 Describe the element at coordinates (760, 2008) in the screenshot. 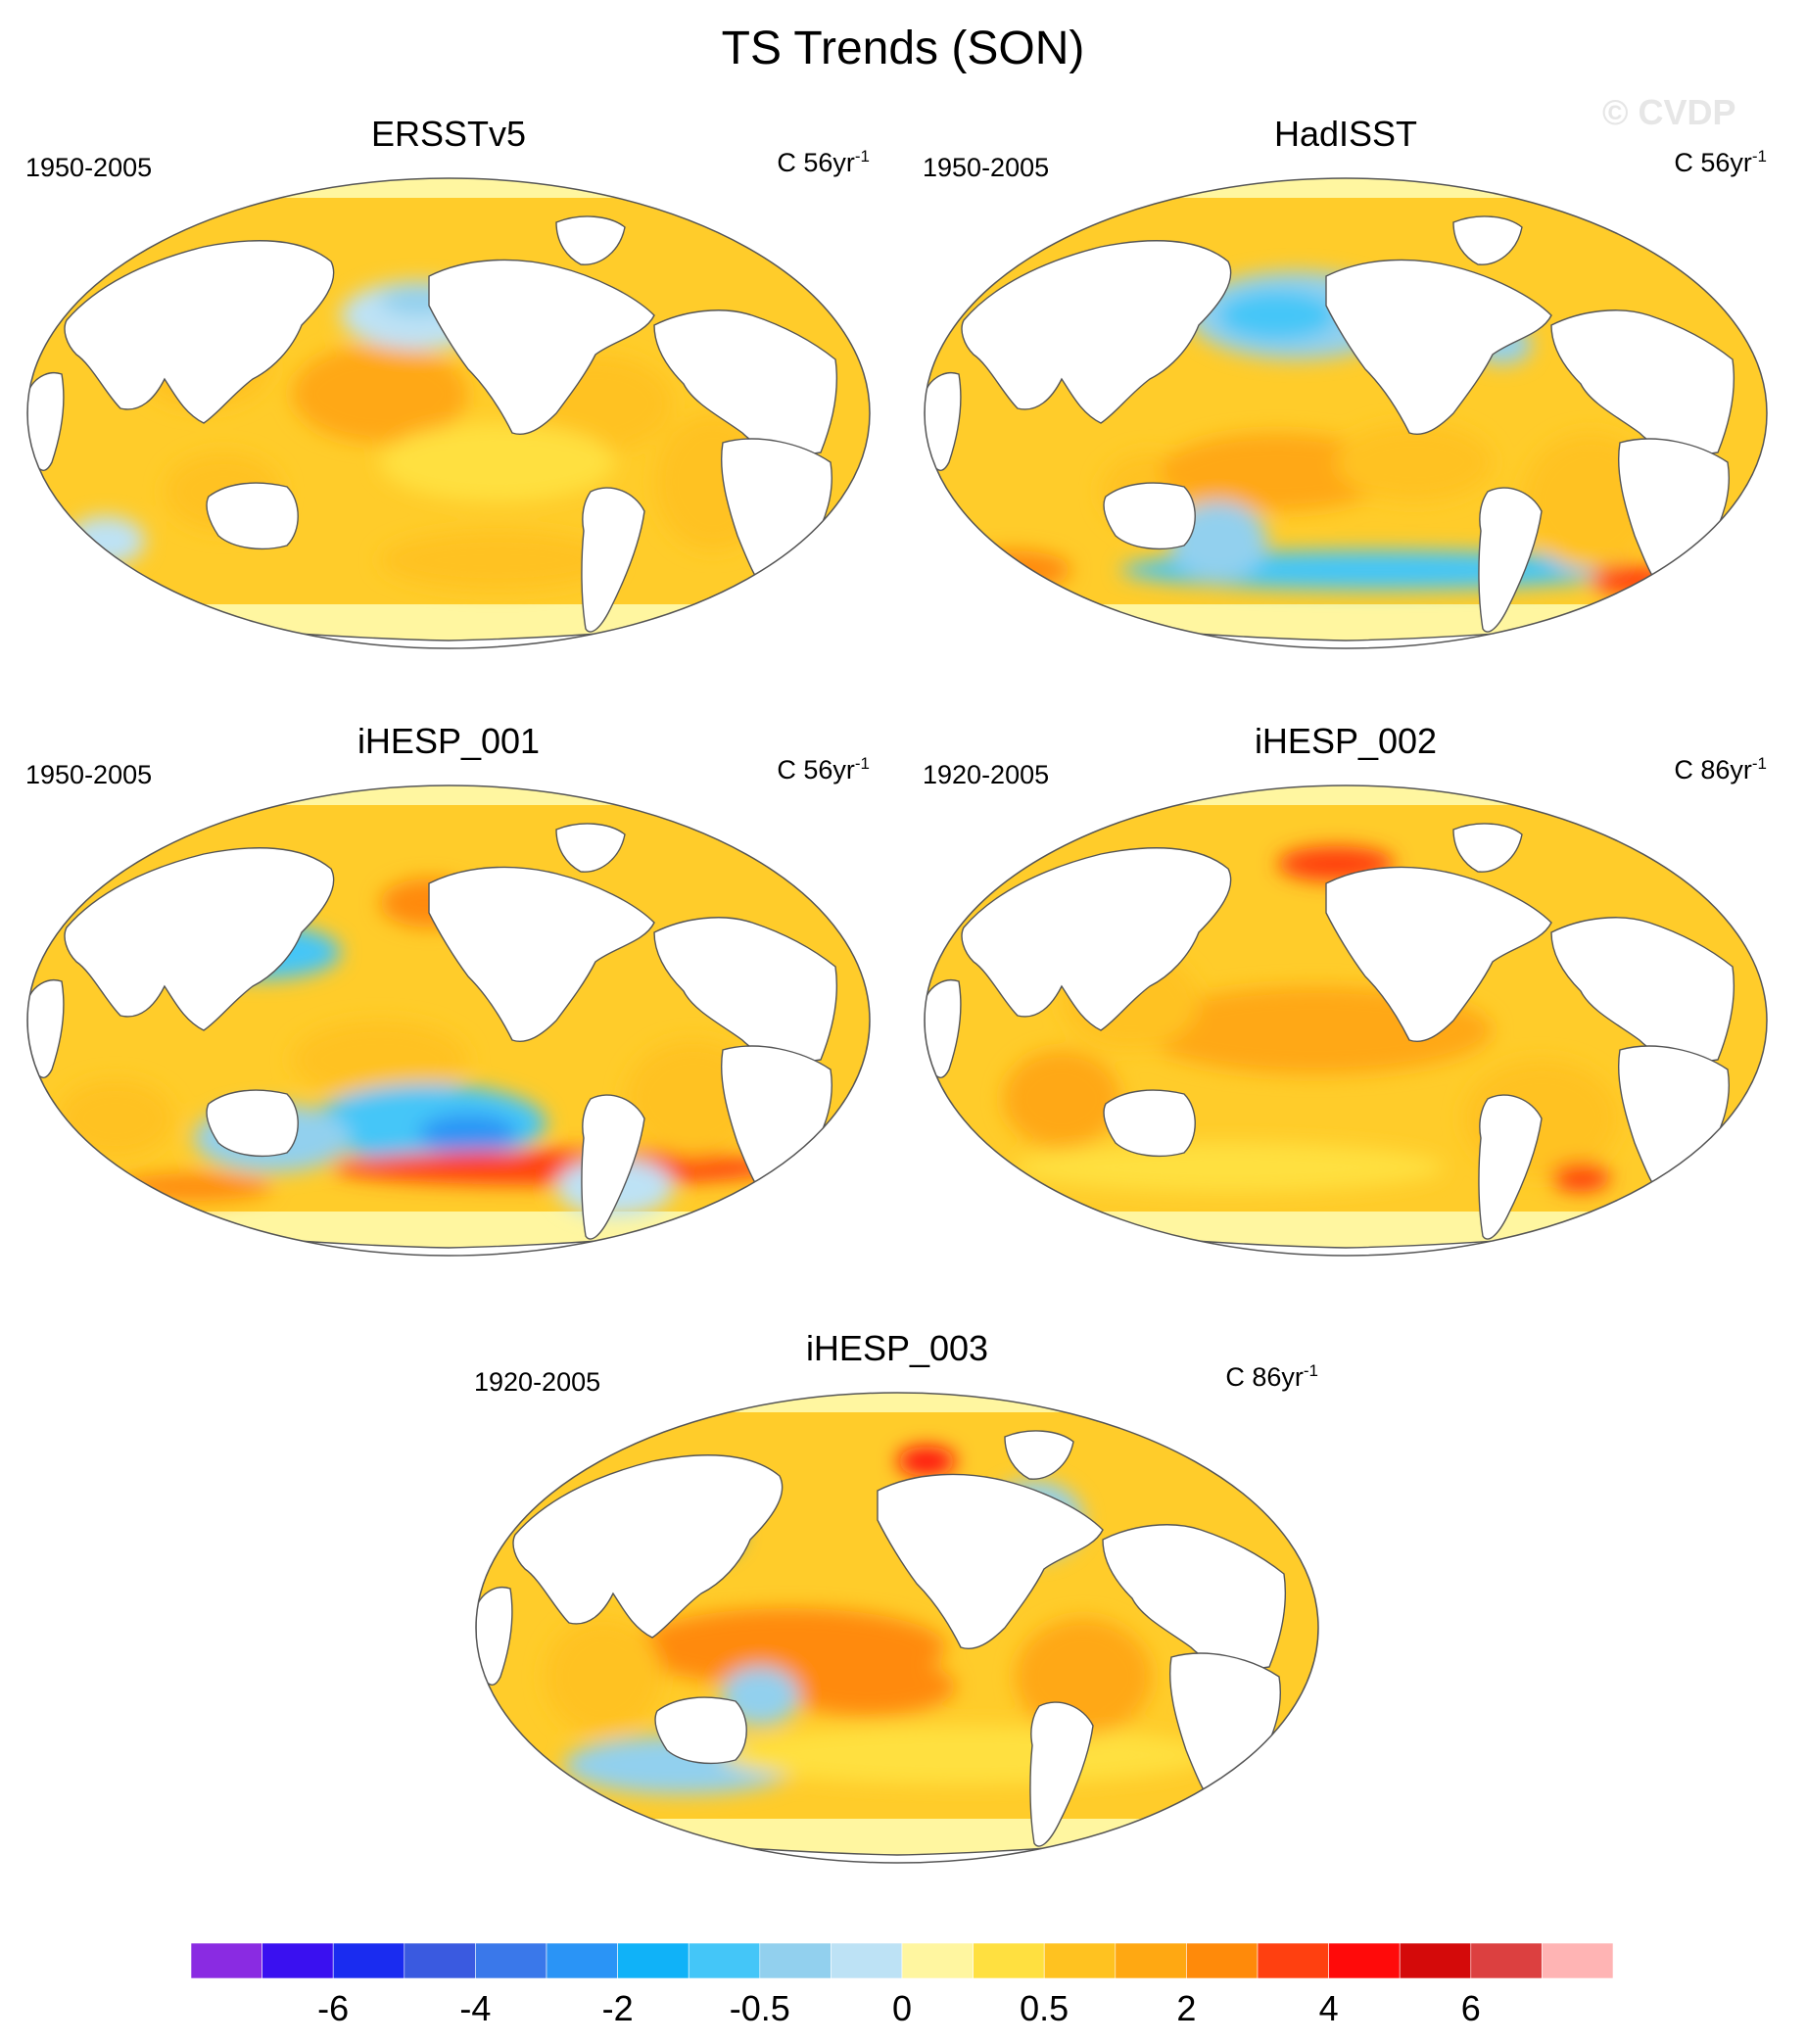

I see `colorbar-tick-label: -0.5` at that location.